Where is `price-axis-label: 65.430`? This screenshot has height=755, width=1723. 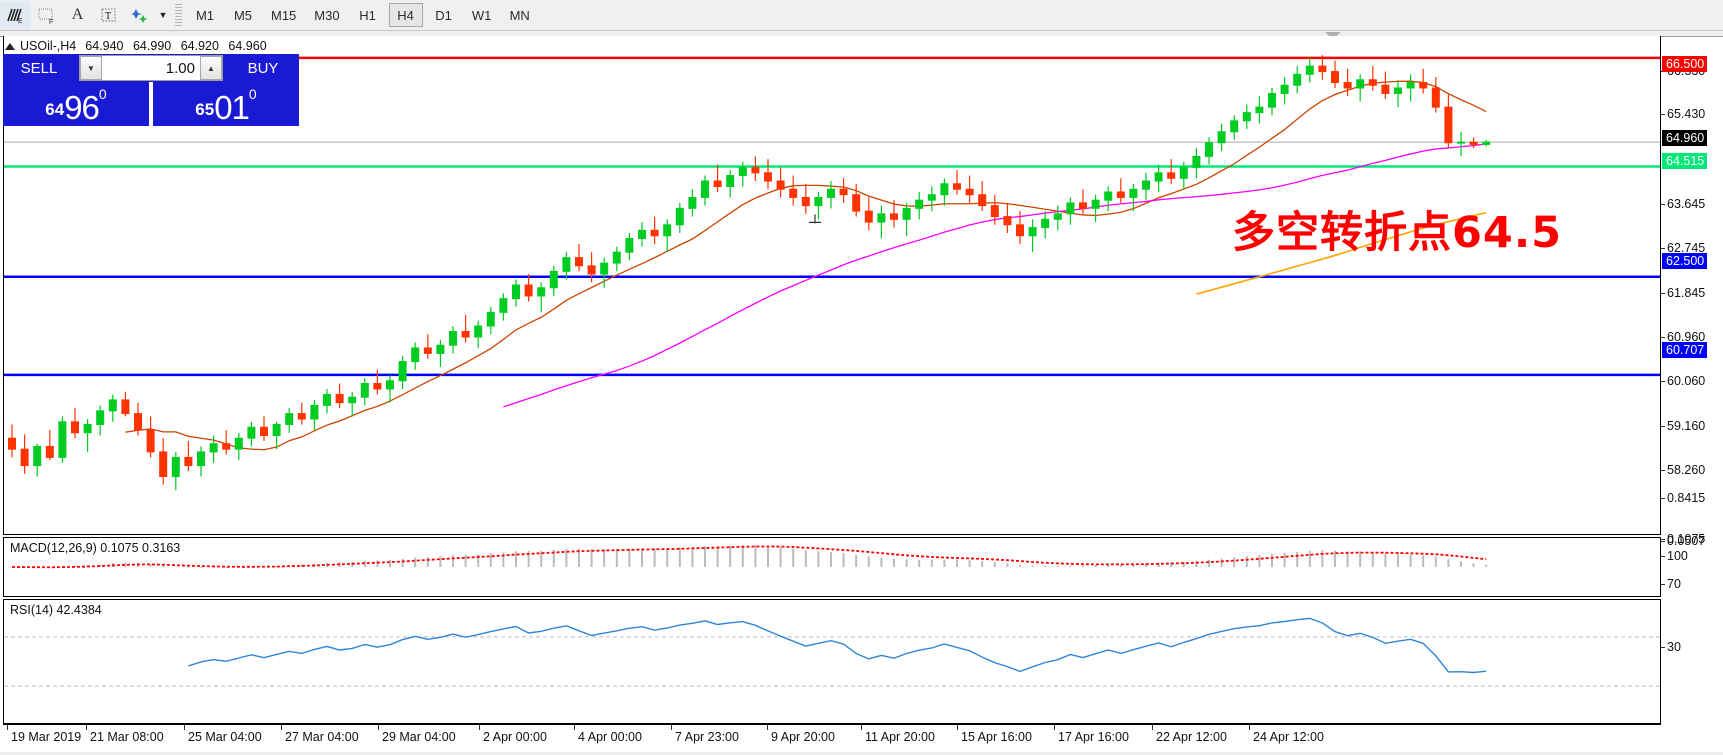 price-axis-label: 65.430 is located at coordinates (1686, 114).